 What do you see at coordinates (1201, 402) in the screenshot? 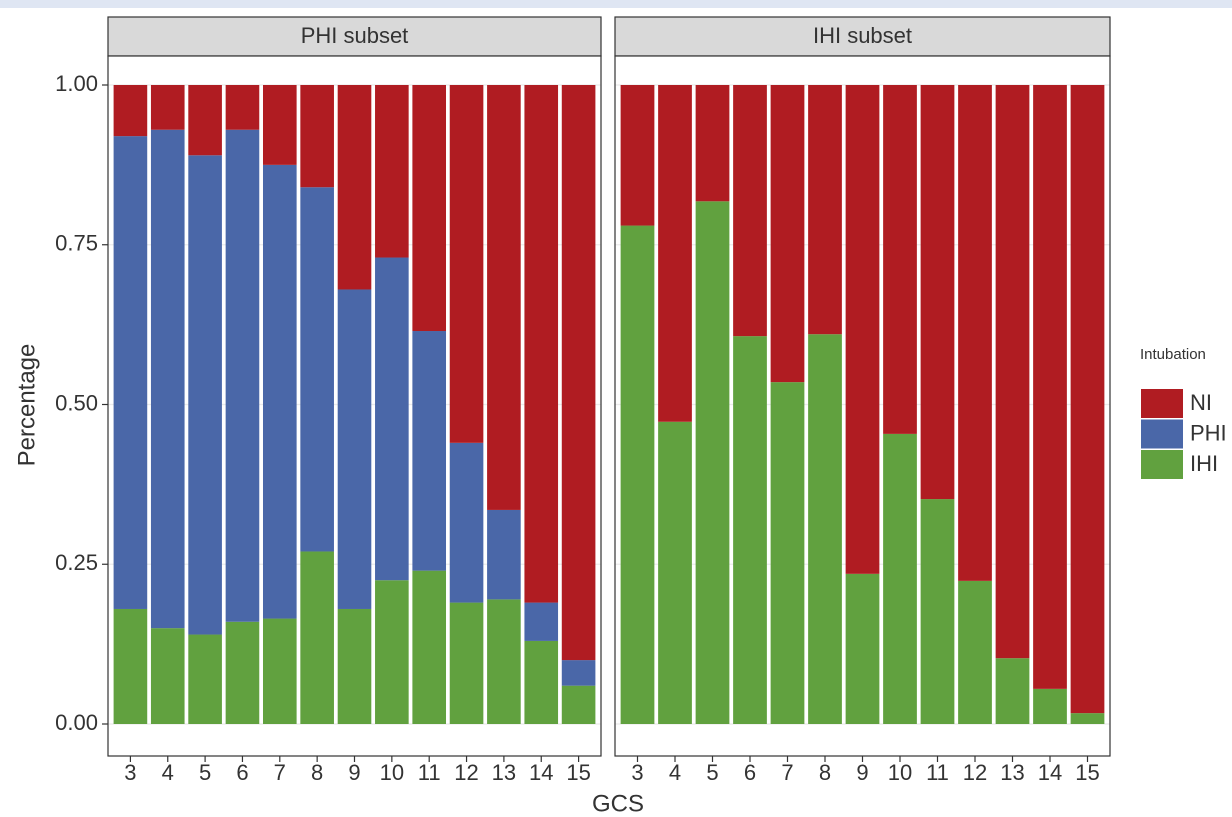
I see `legend-label: NI` at bounding box center [1201, 402].